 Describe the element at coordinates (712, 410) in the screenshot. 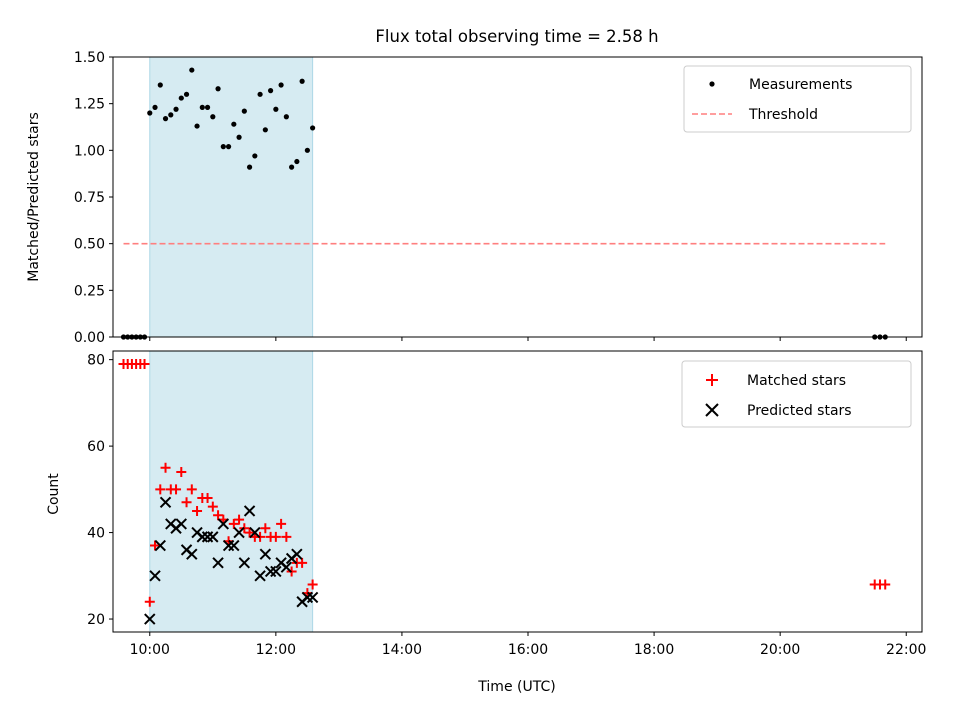

I see `legend-predicted-marker` at that location.